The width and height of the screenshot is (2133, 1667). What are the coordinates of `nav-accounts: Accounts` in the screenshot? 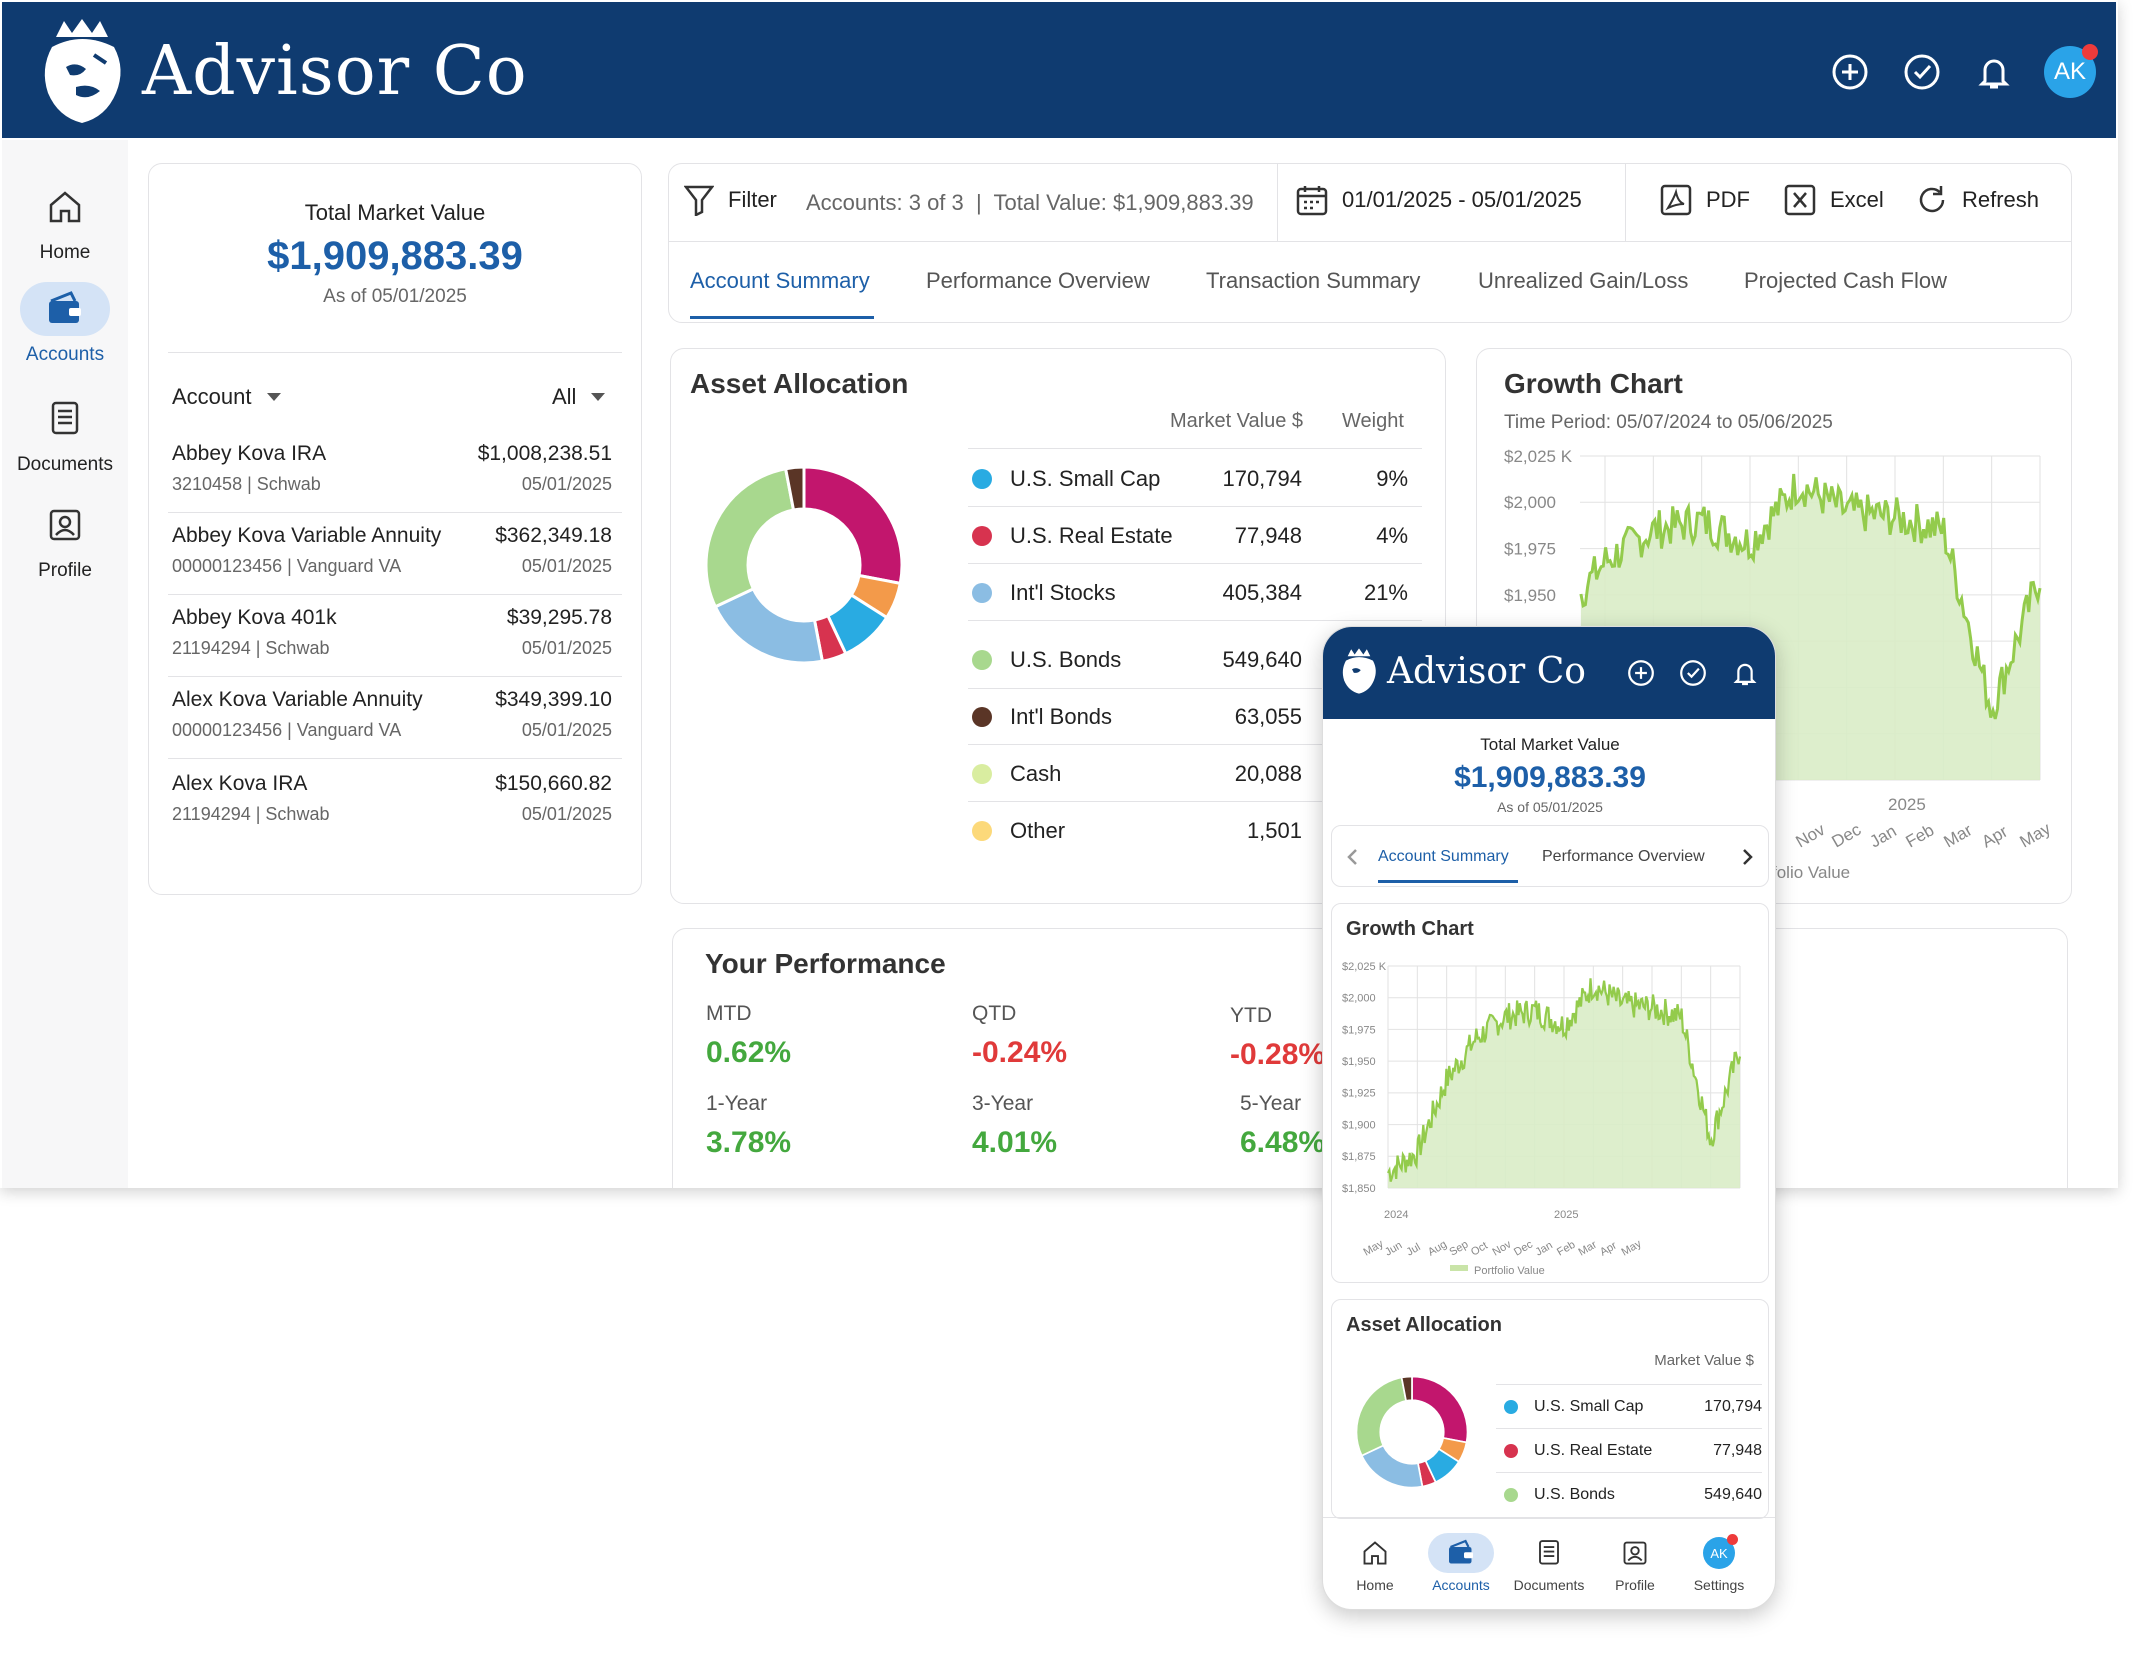 It's located at (65, 324).